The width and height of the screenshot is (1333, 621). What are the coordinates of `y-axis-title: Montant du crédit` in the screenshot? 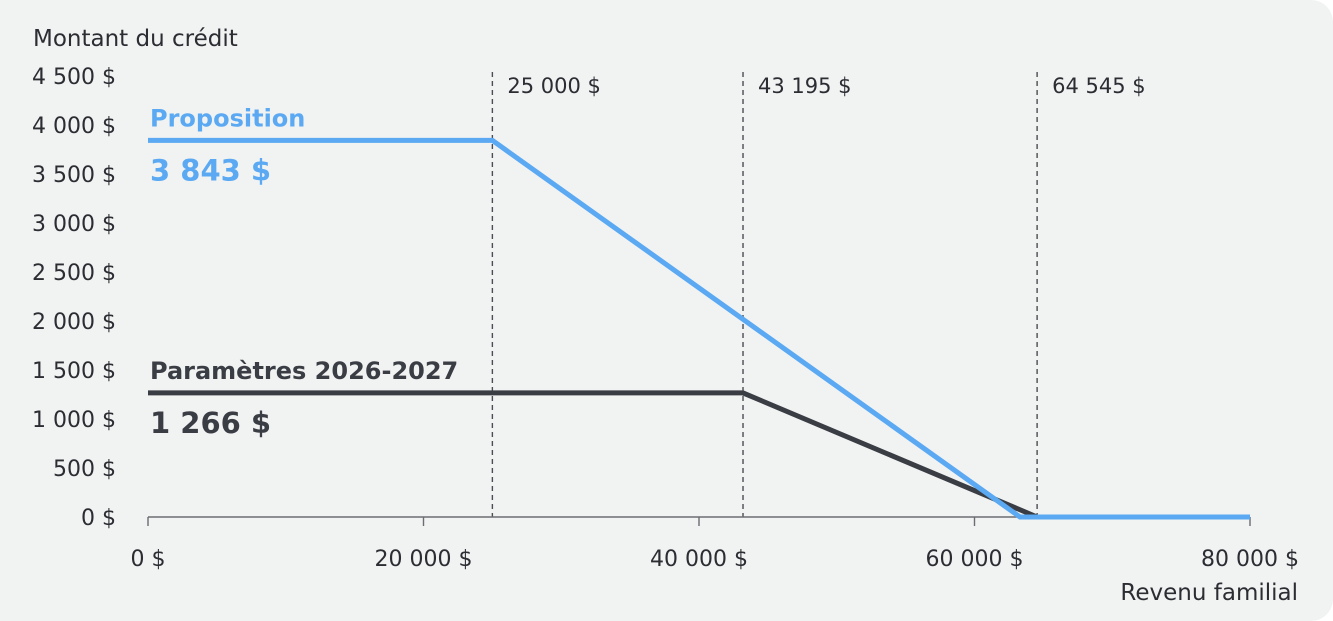 It's located at (135, 39).